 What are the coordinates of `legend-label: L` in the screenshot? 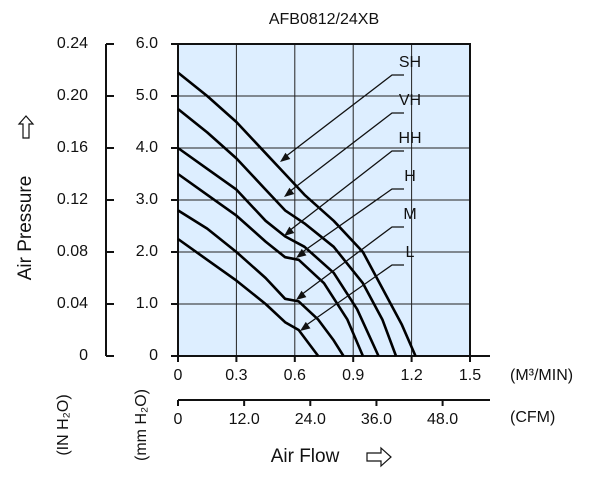 It's located at (410, 252).